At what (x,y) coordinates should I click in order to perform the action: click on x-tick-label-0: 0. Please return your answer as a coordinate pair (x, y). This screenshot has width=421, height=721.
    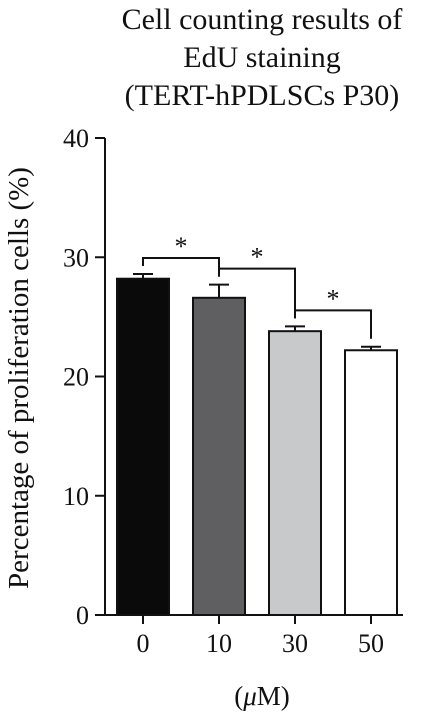
    Looking at the image, I should click on (143, 643).